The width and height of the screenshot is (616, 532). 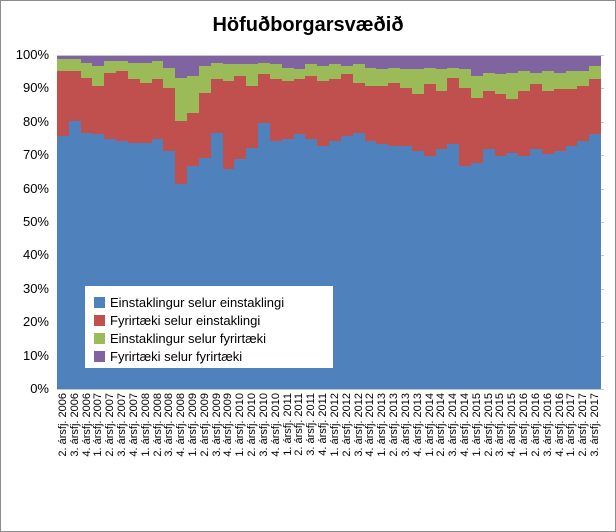 What do you see at coordinates (35, 88) in the screenshot?
I see `y-tick-label: 90%` at bounding box center [35, 88].